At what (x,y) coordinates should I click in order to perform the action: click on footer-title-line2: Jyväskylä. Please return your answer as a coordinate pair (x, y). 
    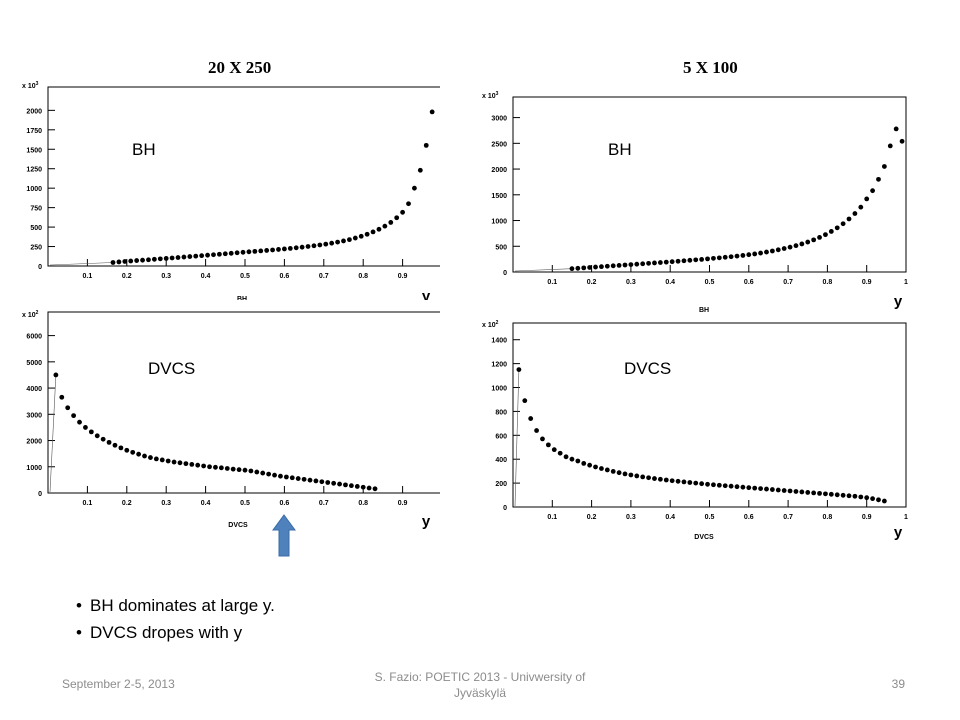
    Looking at the image, I should click on (479, 693).